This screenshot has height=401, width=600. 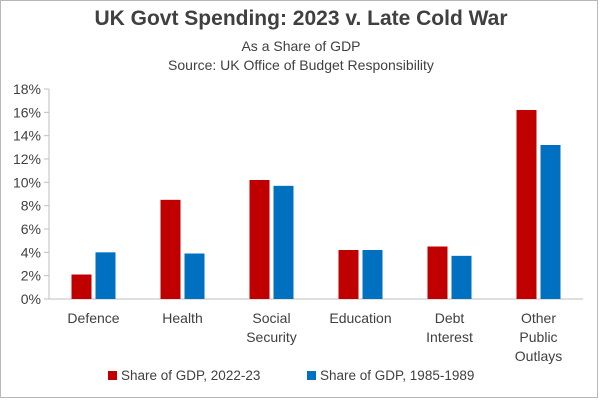 What do you see at coordinates (27, 159) in the screenshot?
I see `y-tick-label: 12%` at bounding box center [27, 159].